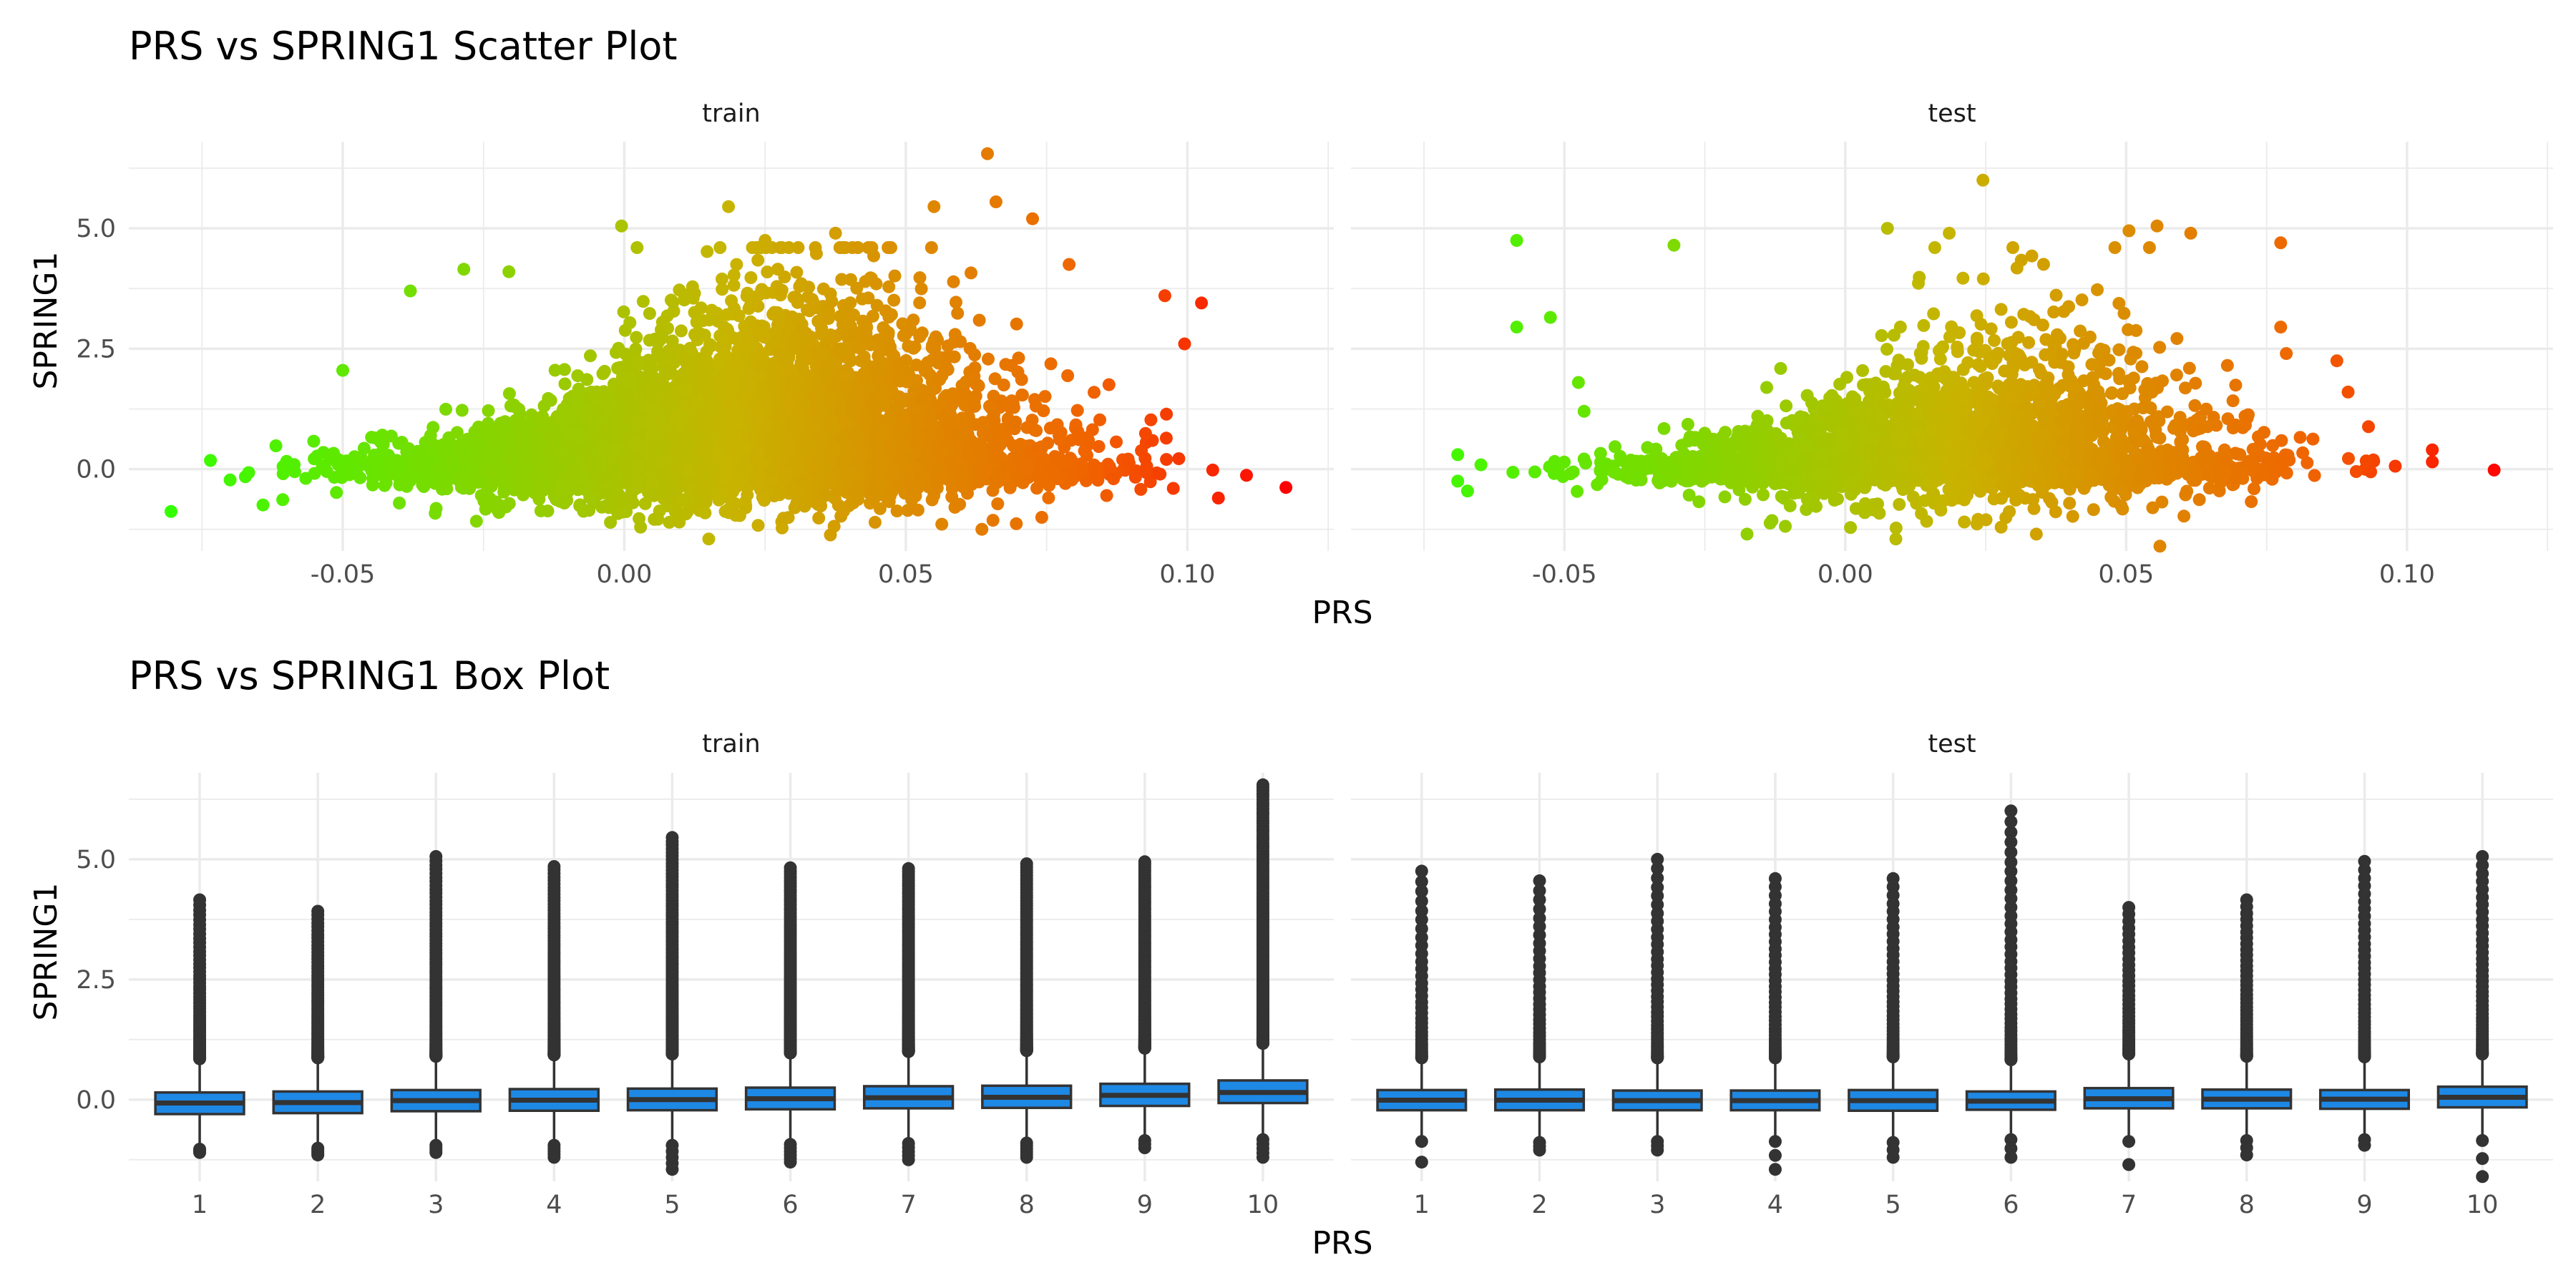 The width and height of the screenshot is (2576, 1288). What do you see at coordinates (731, 113) in the screenshot?
I see `scatter-strip-train: train` at bounding box center [731, 113].